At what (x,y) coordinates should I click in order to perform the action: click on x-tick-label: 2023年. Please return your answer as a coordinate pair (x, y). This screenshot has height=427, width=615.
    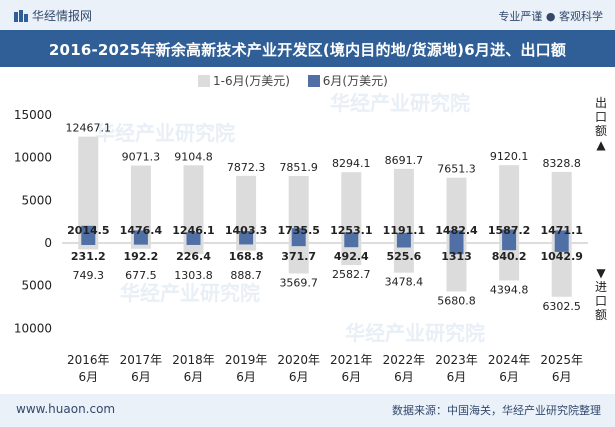
    Looking at the image, I should click on (456, 360).